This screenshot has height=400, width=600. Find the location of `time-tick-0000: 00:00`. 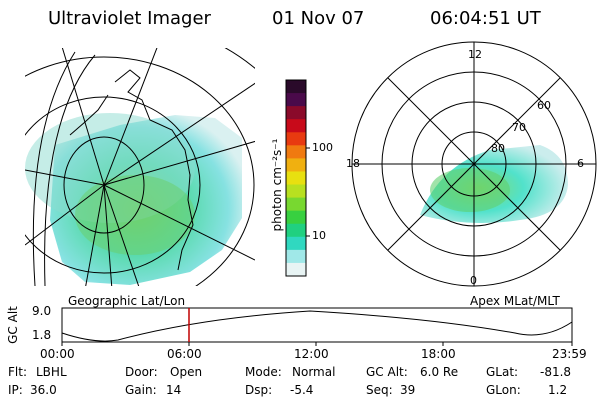

time-tick-0000: 00:00 is located at coordinates (57, 354).